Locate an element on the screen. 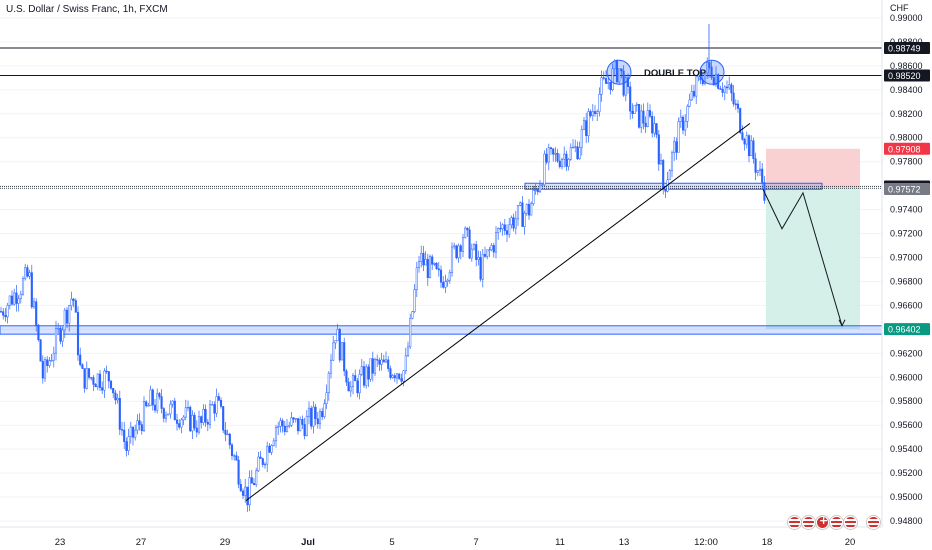  currency-label: CHF is located at coordinates (899, 8).